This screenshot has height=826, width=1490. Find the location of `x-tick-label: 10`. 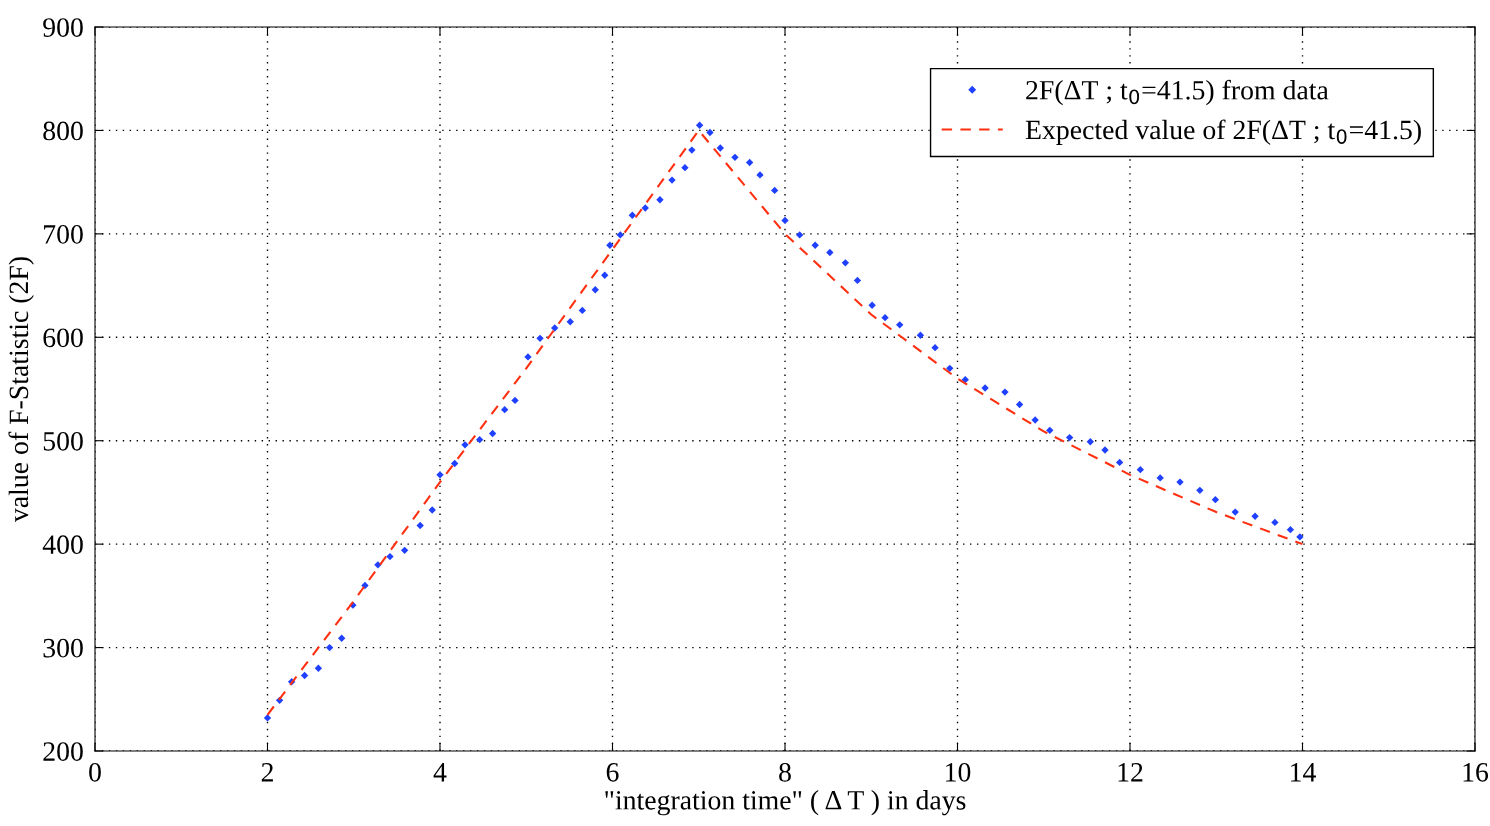

x-tick-label: 10 is located at coordinates (958, 772).